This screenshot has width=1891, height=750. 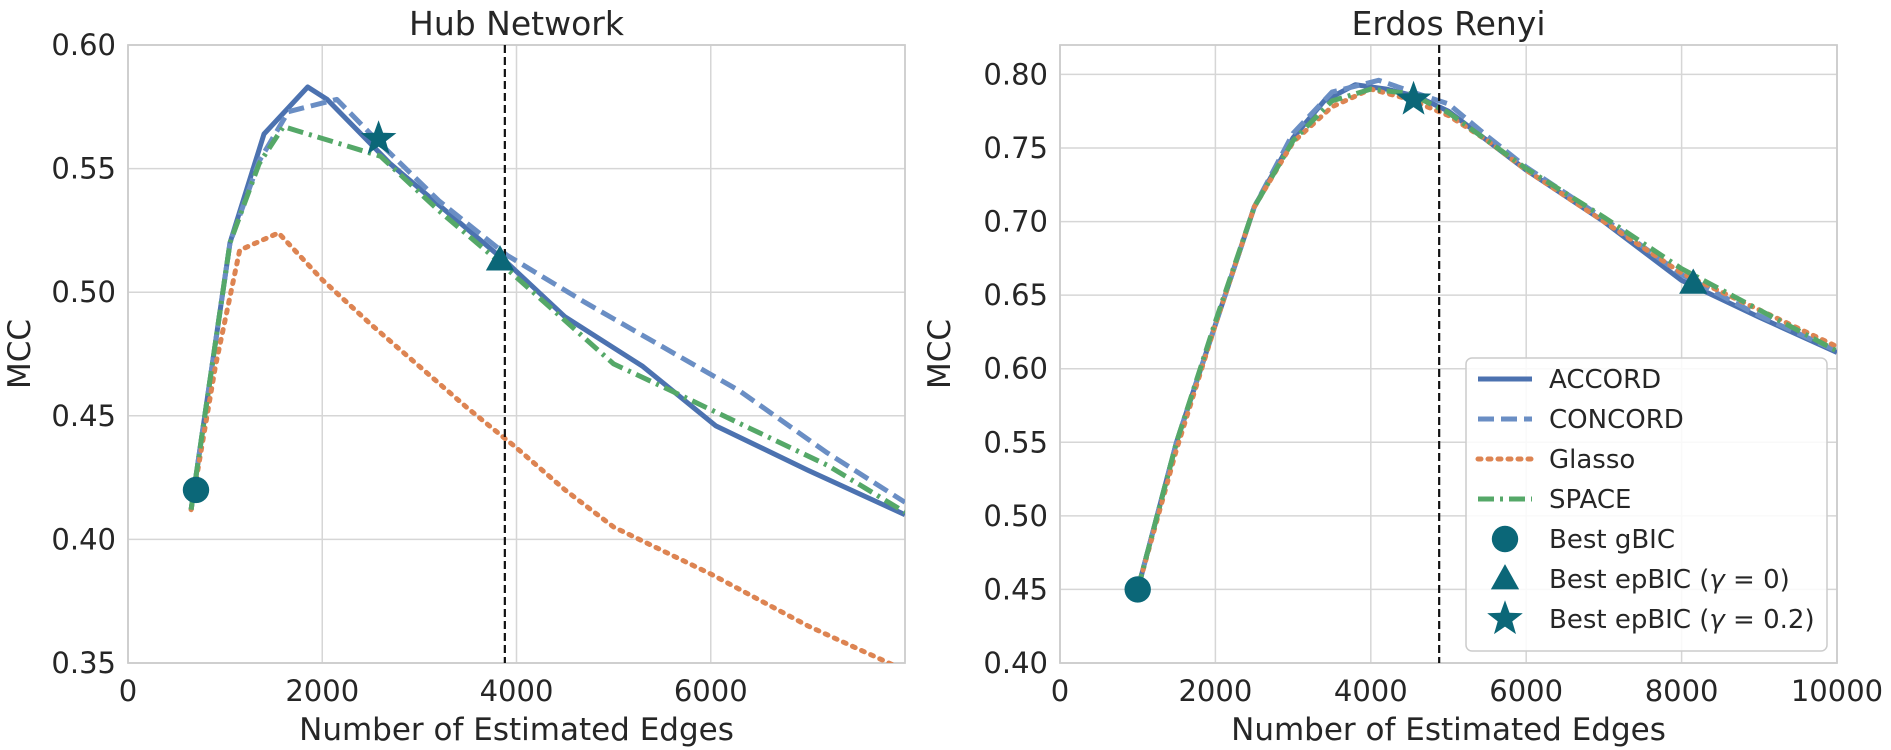 I want to click on legend-label-text: CONCORD, so click(x=1616, y=420).